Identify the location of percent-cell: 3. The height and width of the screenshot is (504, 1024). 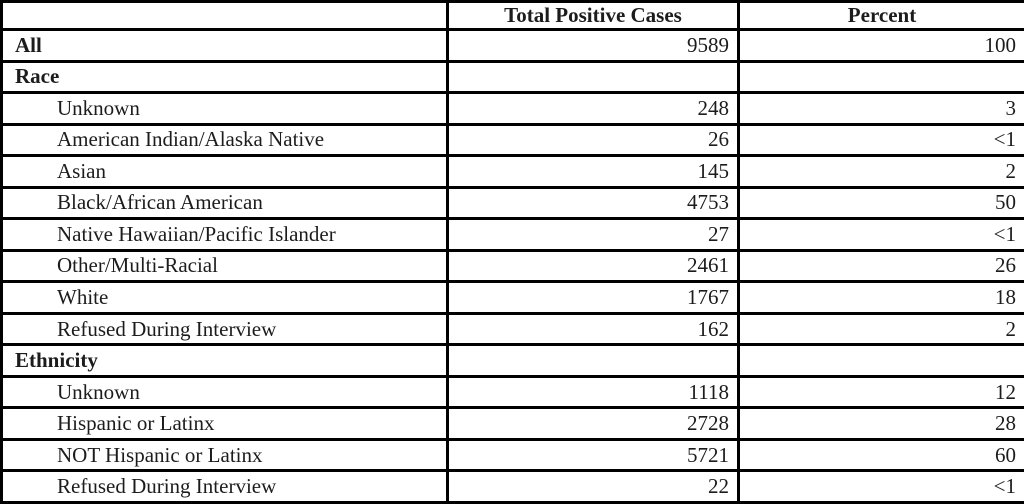
(880, 108).